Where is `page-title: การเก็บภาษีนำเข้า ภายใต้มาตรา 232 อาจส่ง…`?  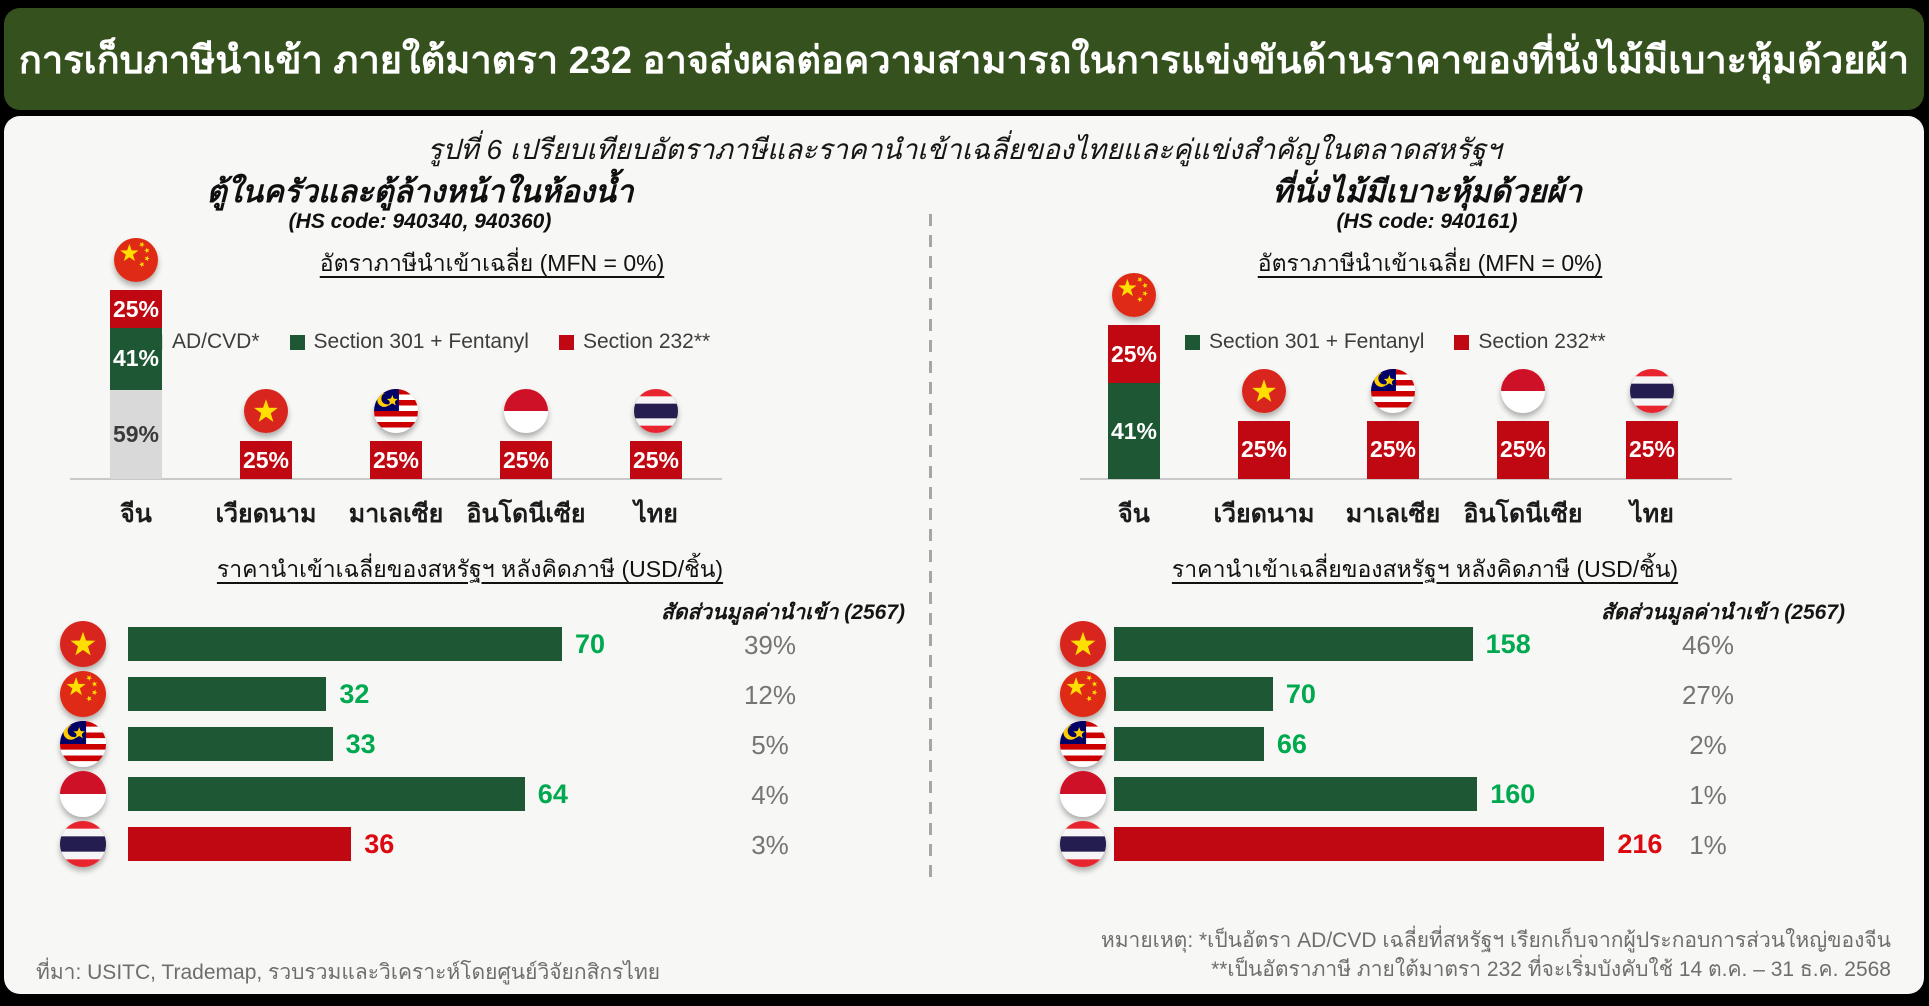 page-title: การเก็บภาษีนำเข้า ภายใต้มาตรา 232 อาจส่ง… is located at coordinates (964, 60).